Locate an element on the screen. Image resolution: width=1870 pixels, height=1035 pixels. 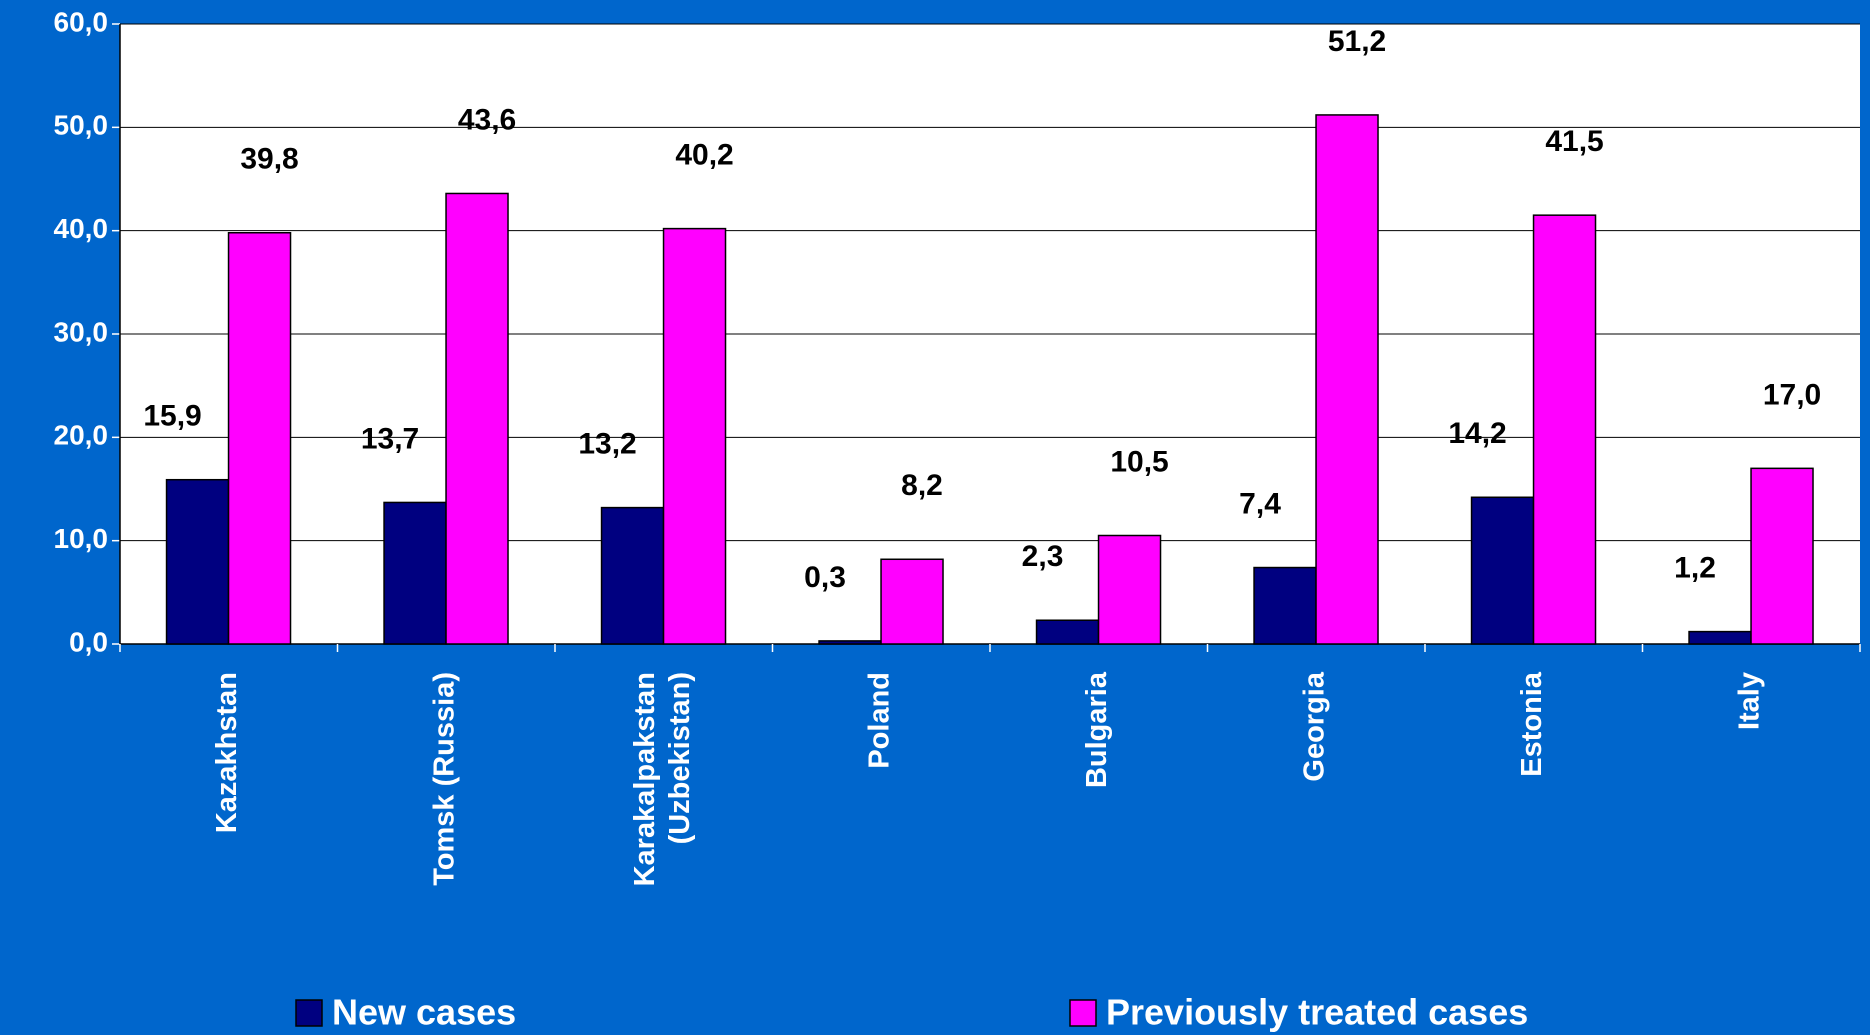
data-label: 15,9 is located at coordinates (172, 416).